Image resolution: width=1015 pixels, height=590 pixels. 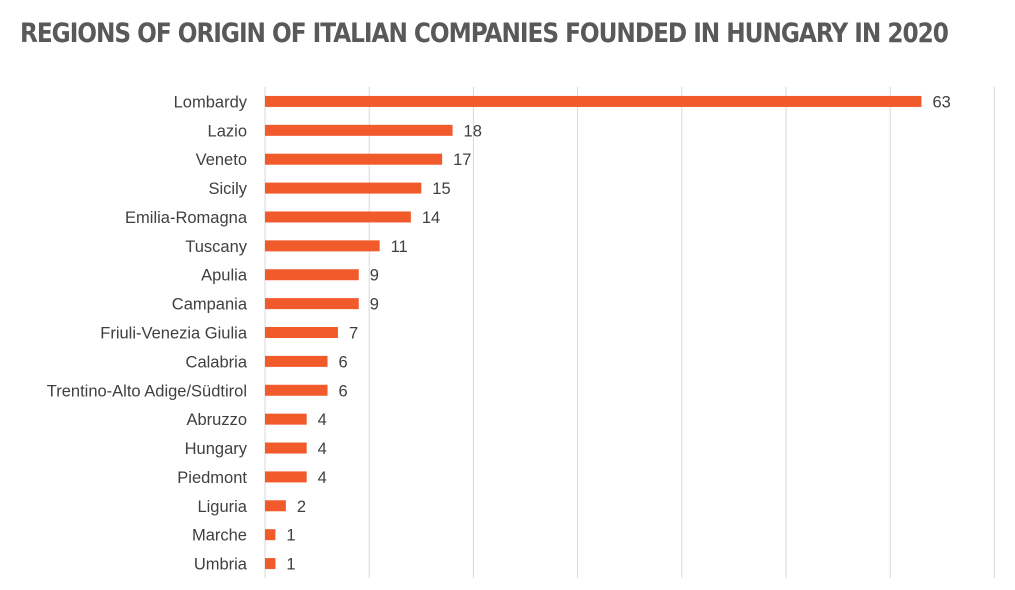 What do you see at coordinates (212, 478) in the screenshot?
I see `category-label: Piedmont` at bounding box center [212, 478].